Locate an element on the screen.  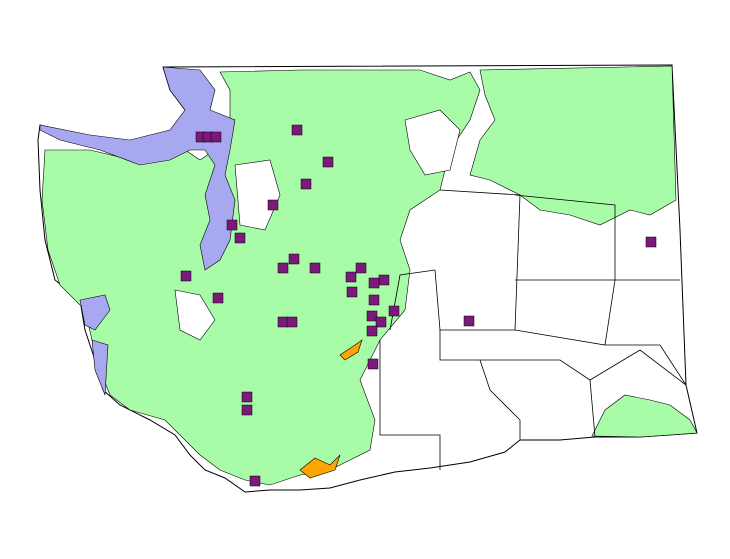
forest-southeast is located at coordinates (644, 416).